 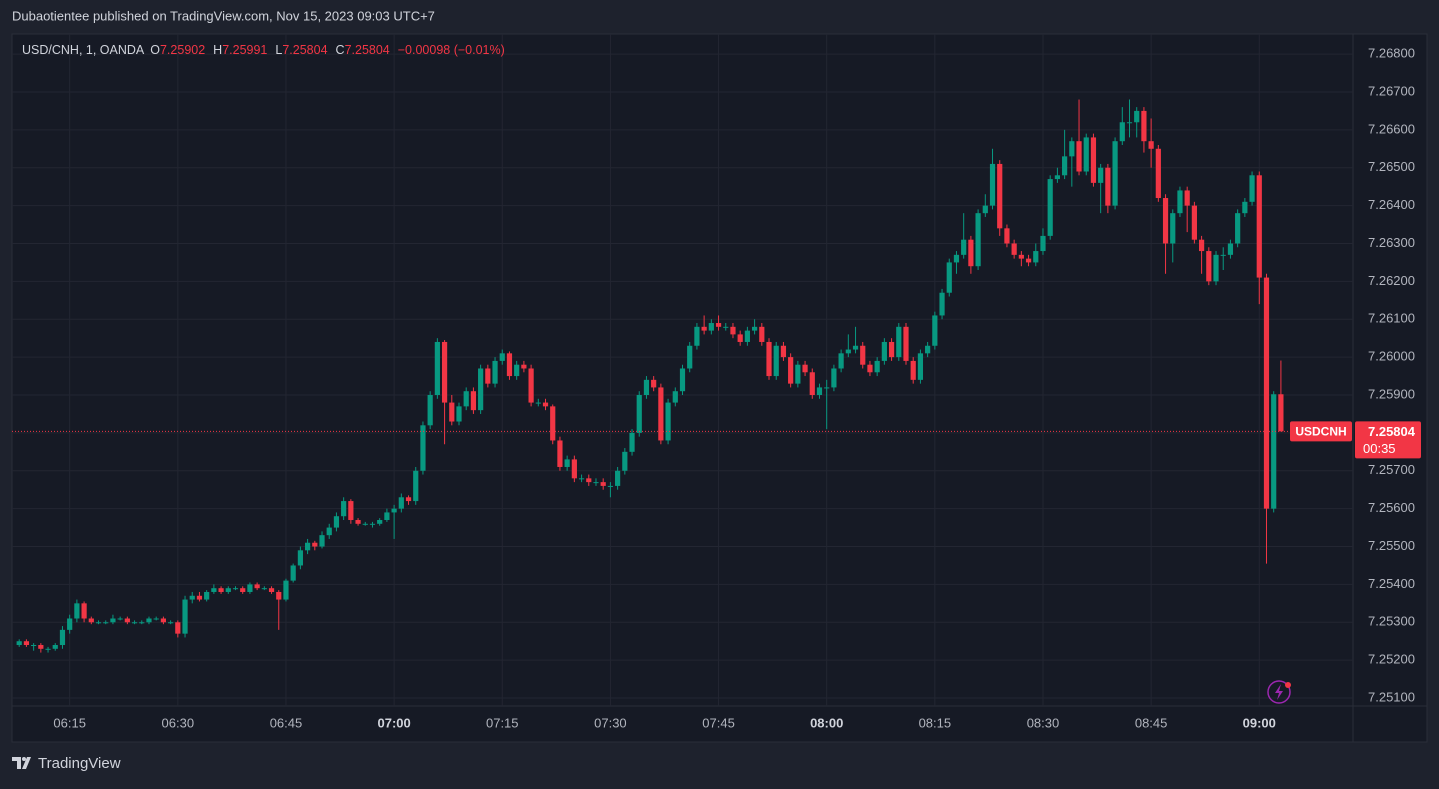 What do you see at coordinates (1321, 431) in the screenshot?
I see `symbol-tag` at bounding box center [1321, 431].